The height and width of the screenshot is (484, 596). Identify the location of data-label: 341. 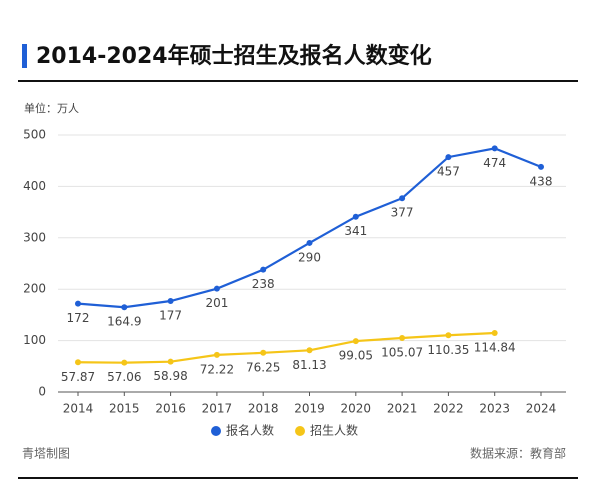
(355, 231).